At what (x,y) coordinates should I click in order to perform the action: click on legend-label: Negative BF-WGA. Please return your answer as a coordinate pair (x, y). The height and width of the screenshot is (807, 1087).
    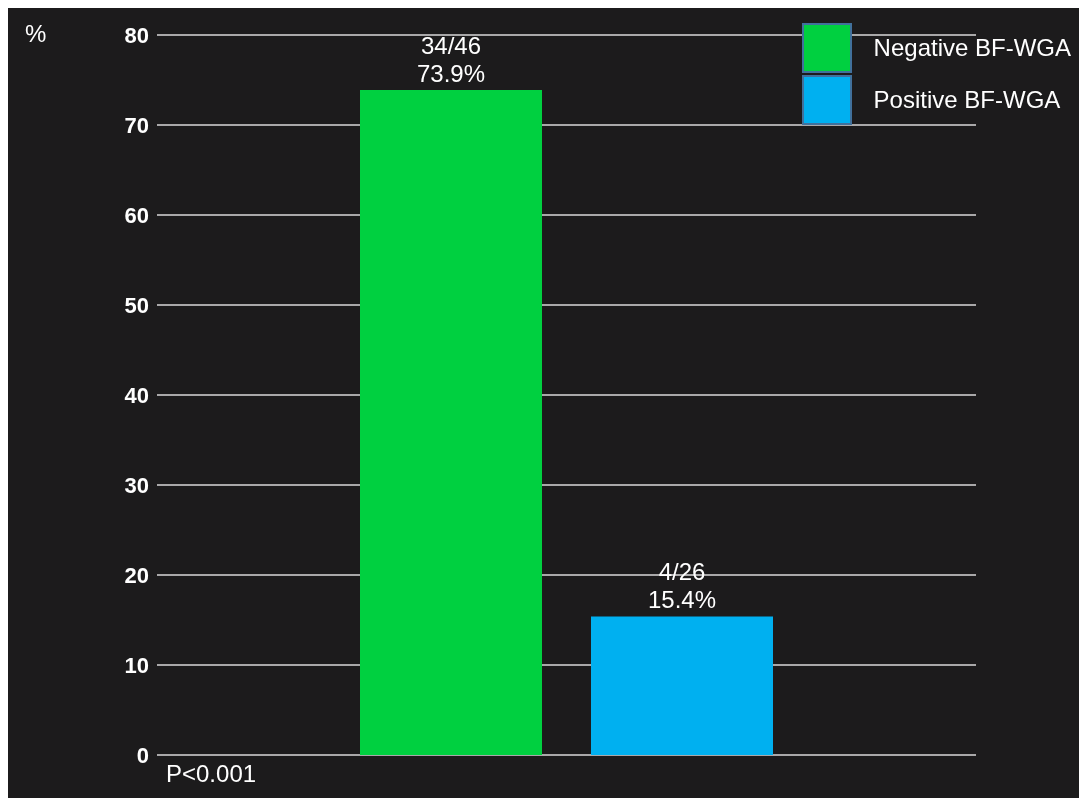
    Looking at the image, I should click on (972, 48).